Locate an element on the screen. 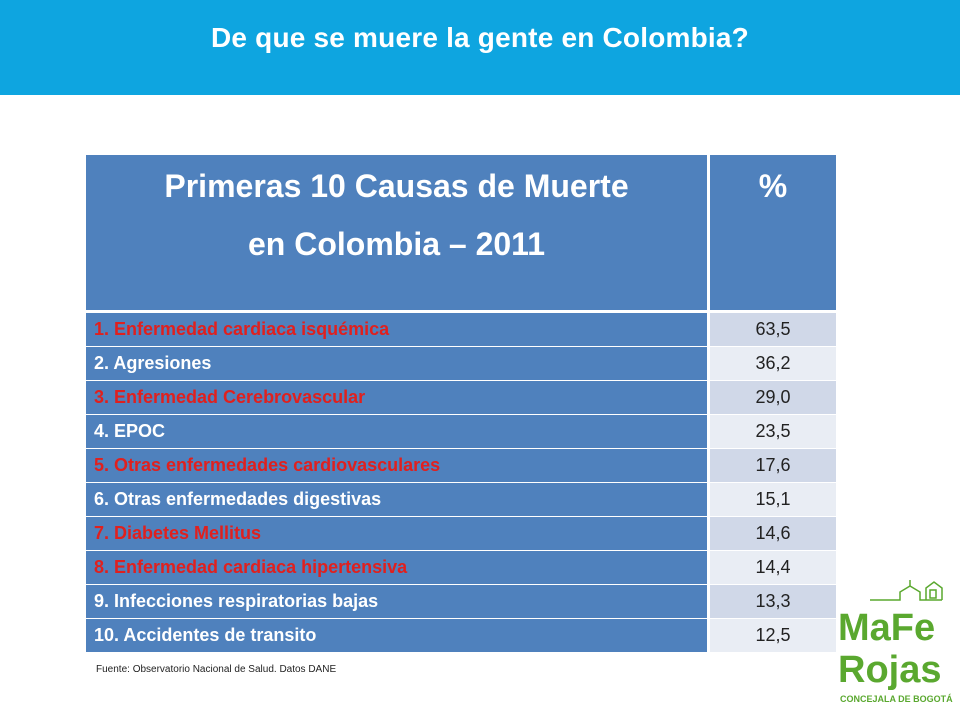 The width and height of the screenshot is (960, 720). percent-cell: 29,0 is located at coordinates (773, 398).